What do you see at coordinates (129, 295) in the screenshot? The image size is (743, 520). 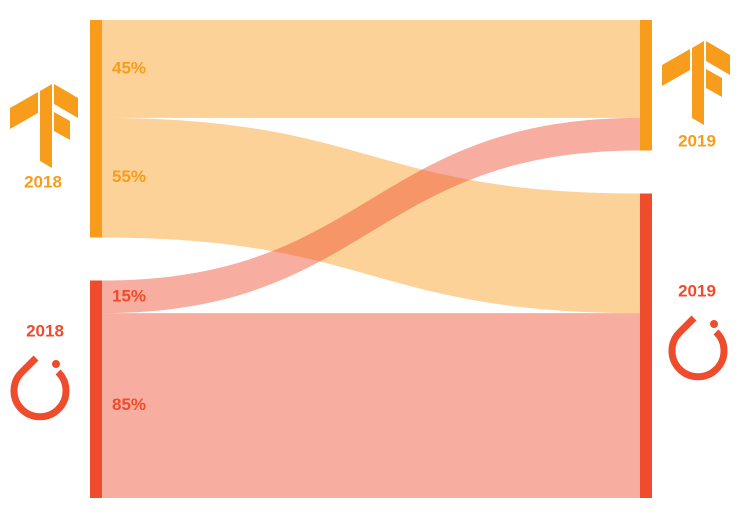 I see `flow-value-label: 15%` at bounding box center [129, 295].